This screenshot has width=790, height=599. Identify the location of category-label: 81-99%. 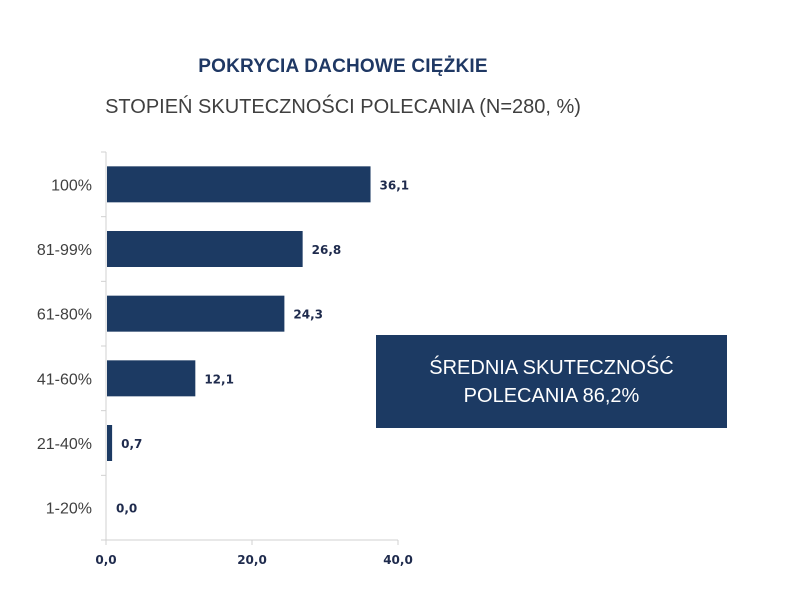
(64, 250).